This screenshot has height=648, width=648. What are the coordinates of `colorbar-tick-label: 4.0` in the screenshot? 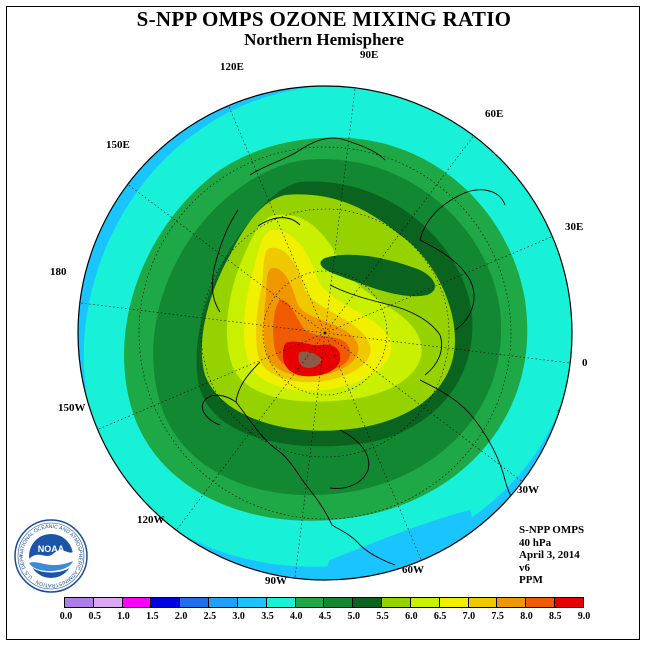 It's located at (296, 616).